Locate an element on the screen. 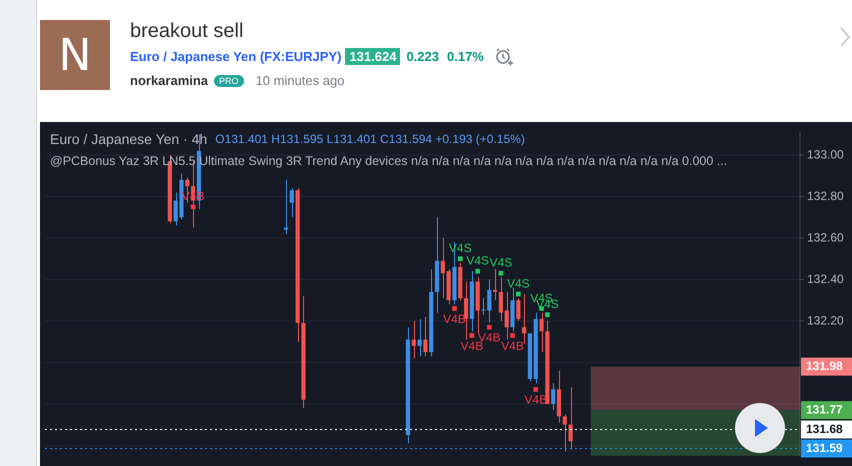  band-label: 131.77 is located at coordinates (825, 409).